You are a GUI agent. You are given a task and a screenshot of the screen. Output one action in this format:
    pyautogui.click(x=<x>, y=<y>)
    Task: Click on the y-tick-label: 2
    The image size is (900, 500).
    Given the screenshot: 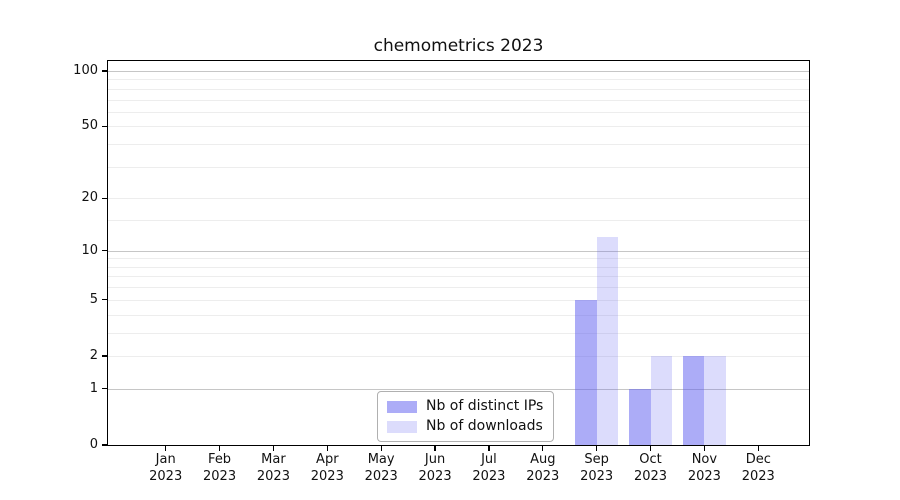 What is the action you would take?
    pyautogui.click(x=93, y=355)
    